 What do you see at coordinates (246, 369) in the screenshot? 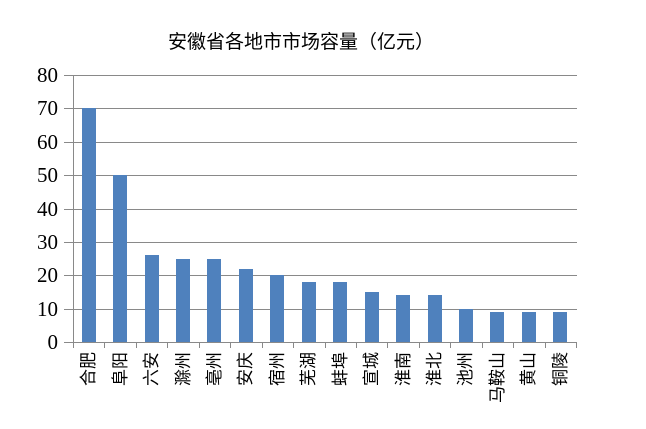
I see `x-axis-category-label: 安庆` at bounding box center [246, 369].